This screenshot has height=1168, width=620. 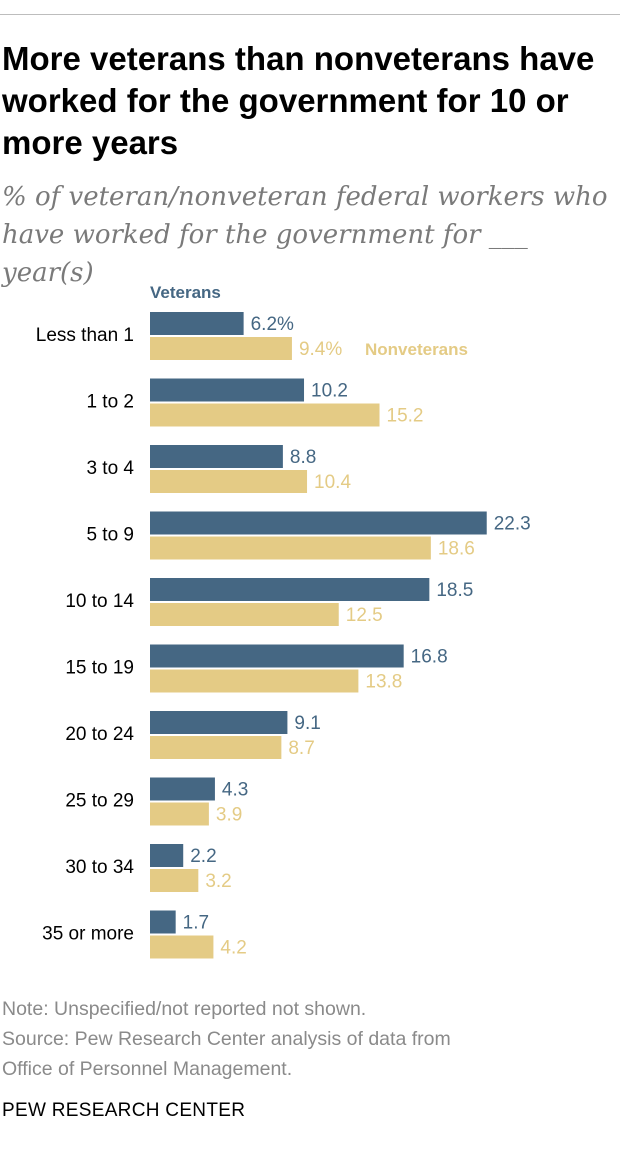 I want to click on category-label: 3 to 4, so click(x=110, y=468).